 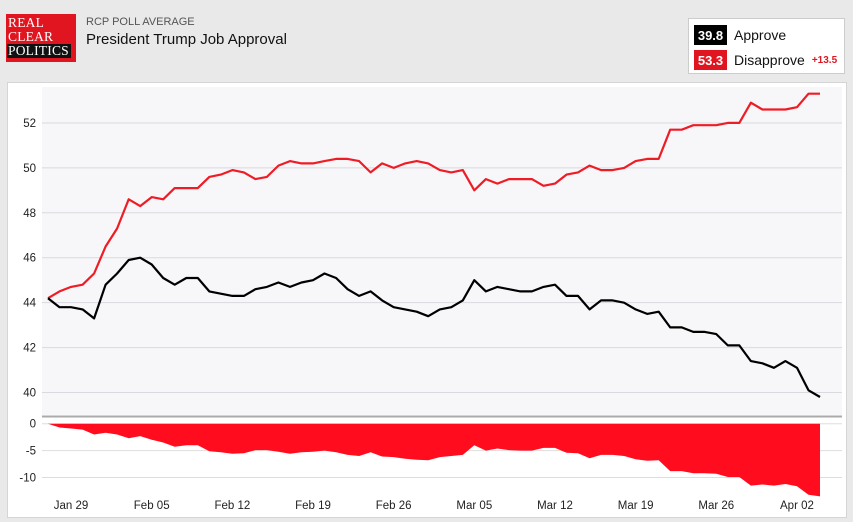 I want to click on disapprove-label: Disapprove, so click(x=769, y=60).